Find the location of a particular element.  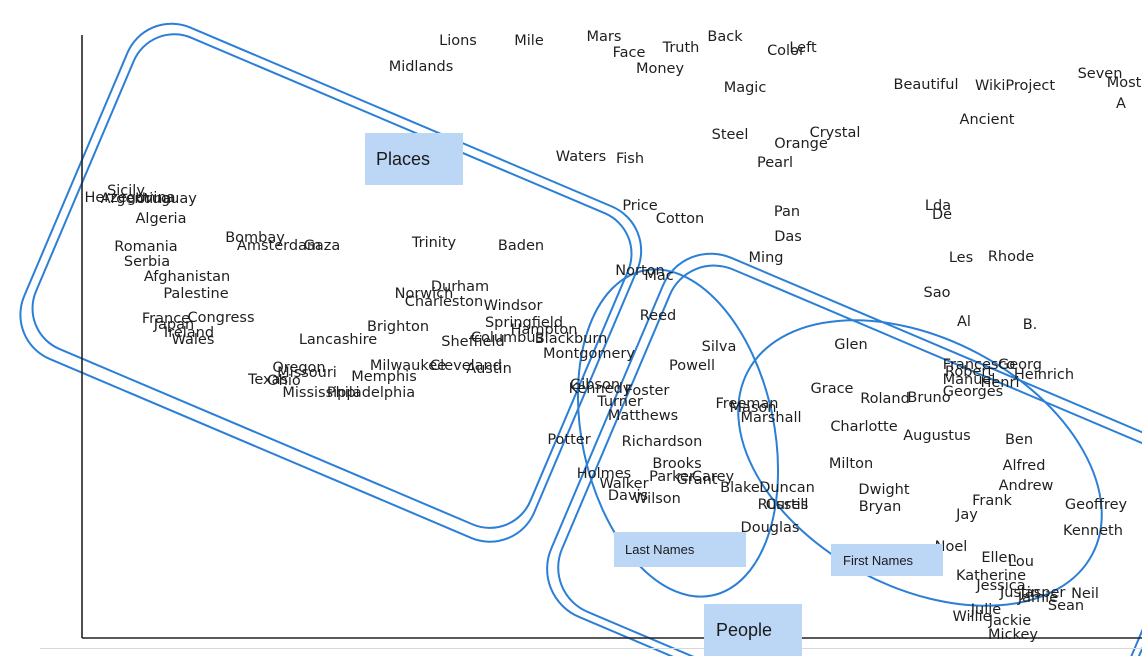

word-left: Left is located at coordinates (803, 48).